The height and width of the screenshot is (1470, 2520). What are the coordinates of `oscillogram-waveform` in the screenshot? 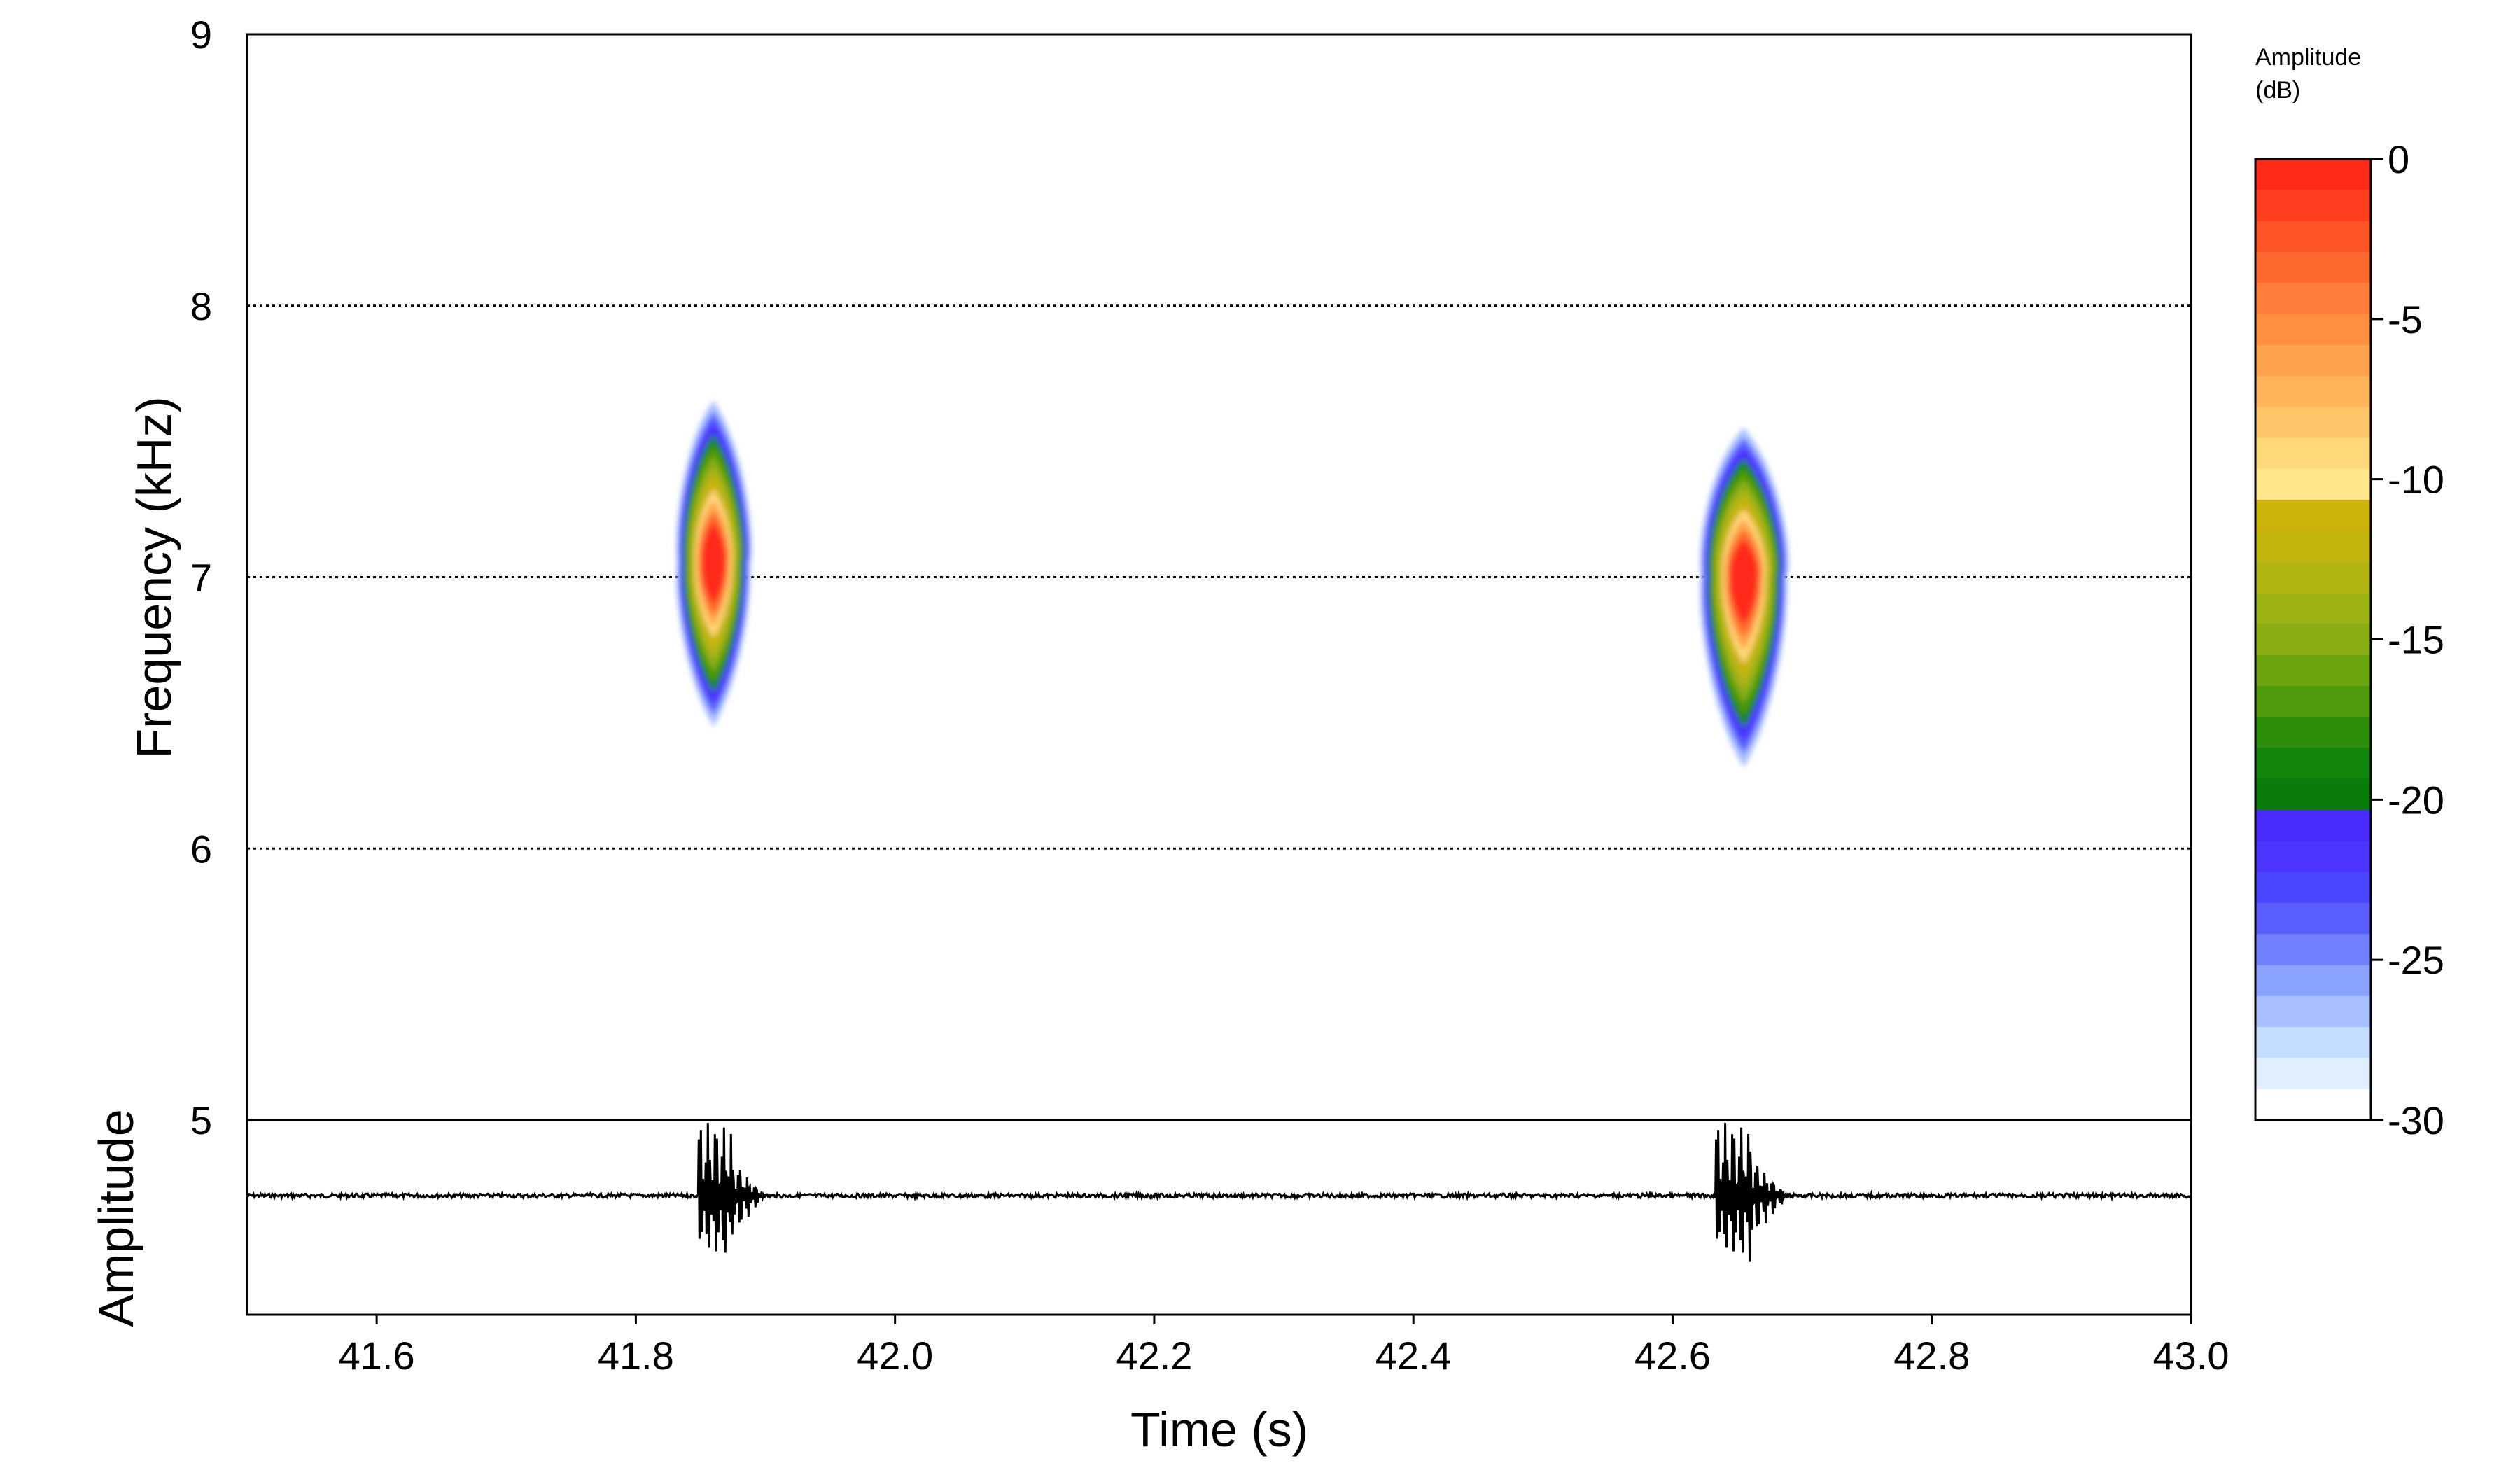 It's located at (1219, 1192).